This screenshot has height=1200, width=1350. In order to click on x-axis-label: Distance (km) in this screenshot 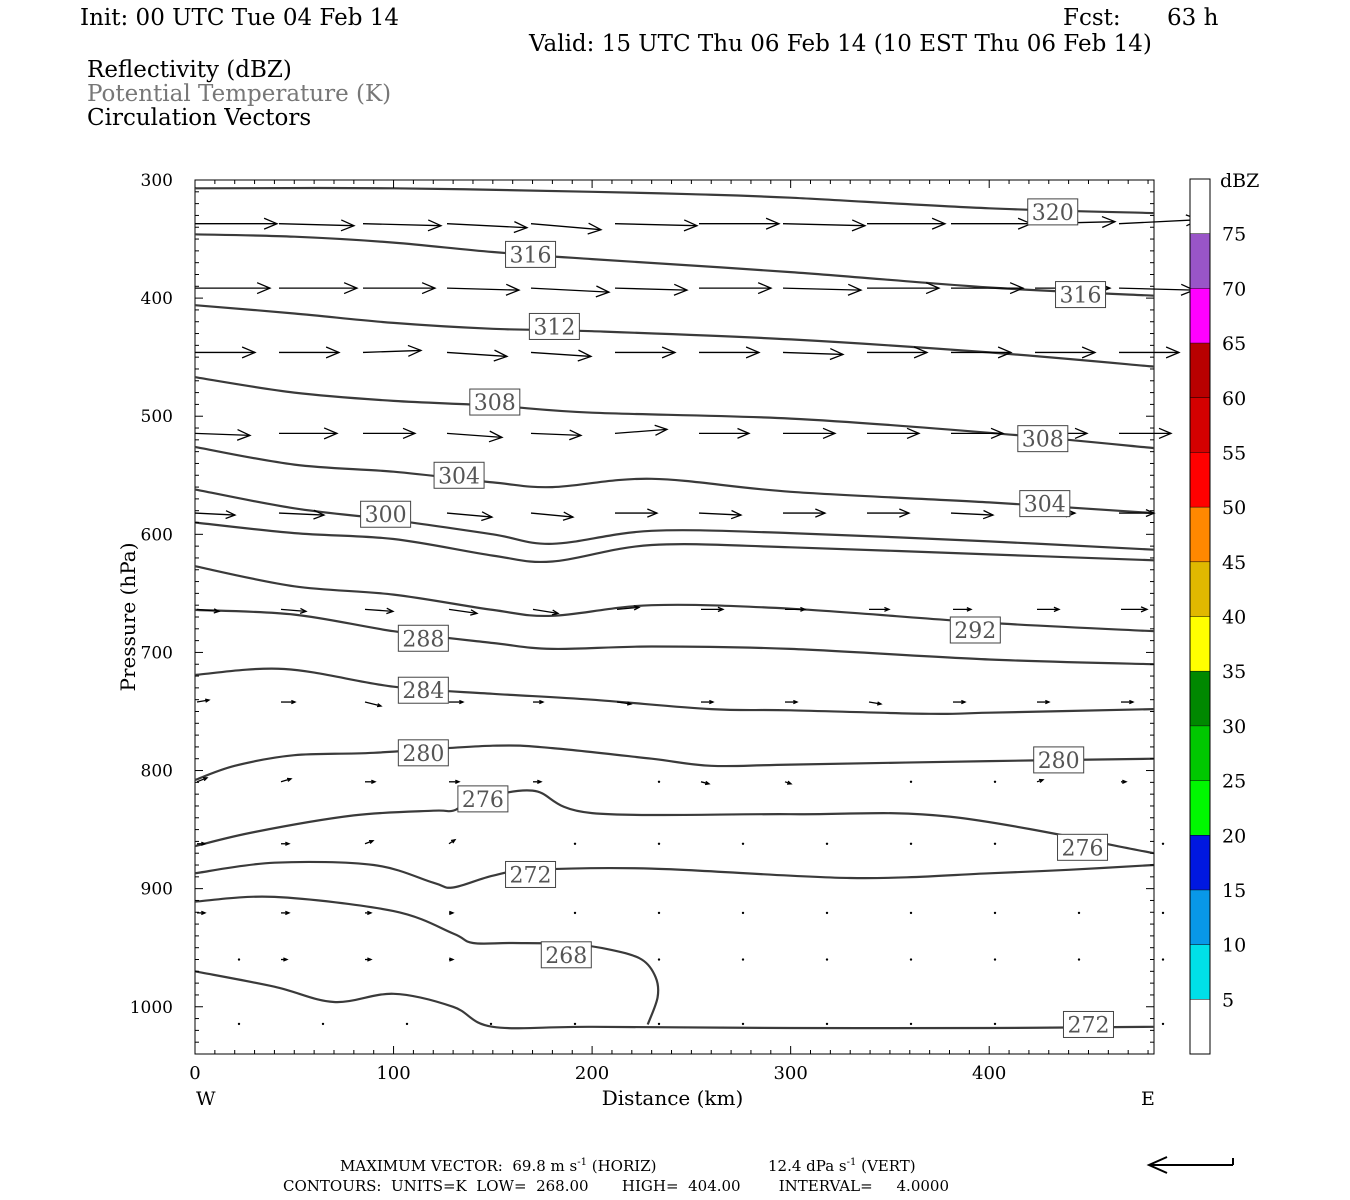, I will do `click(673, 1098)`.